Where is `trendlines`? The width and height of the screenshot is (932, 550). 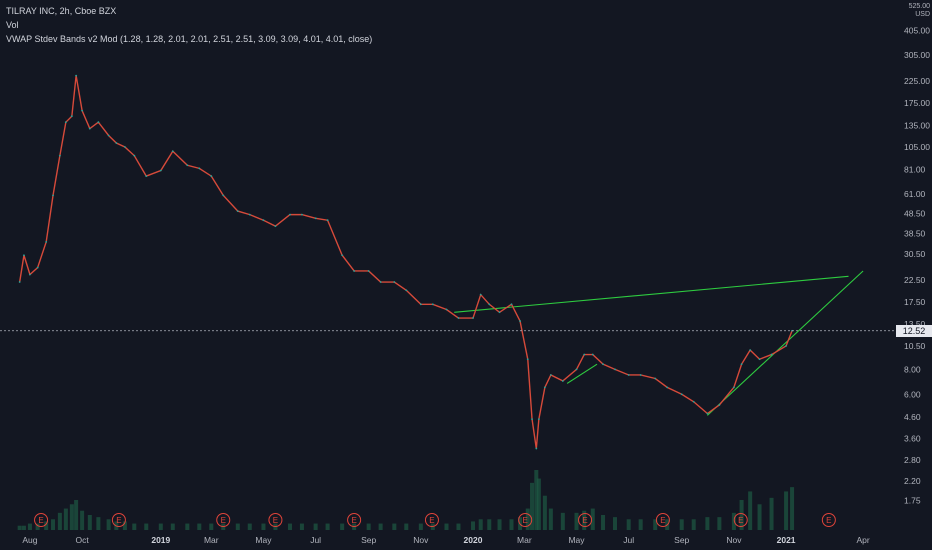
trendlines is located at coordinates (659, 343).